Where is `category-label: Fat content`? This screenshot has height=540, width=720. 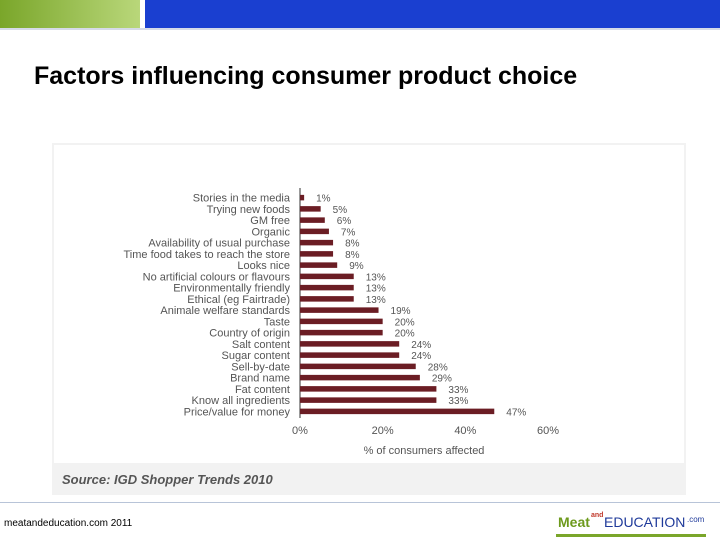
category-label: Fat content is located at coordinates (262, 390).